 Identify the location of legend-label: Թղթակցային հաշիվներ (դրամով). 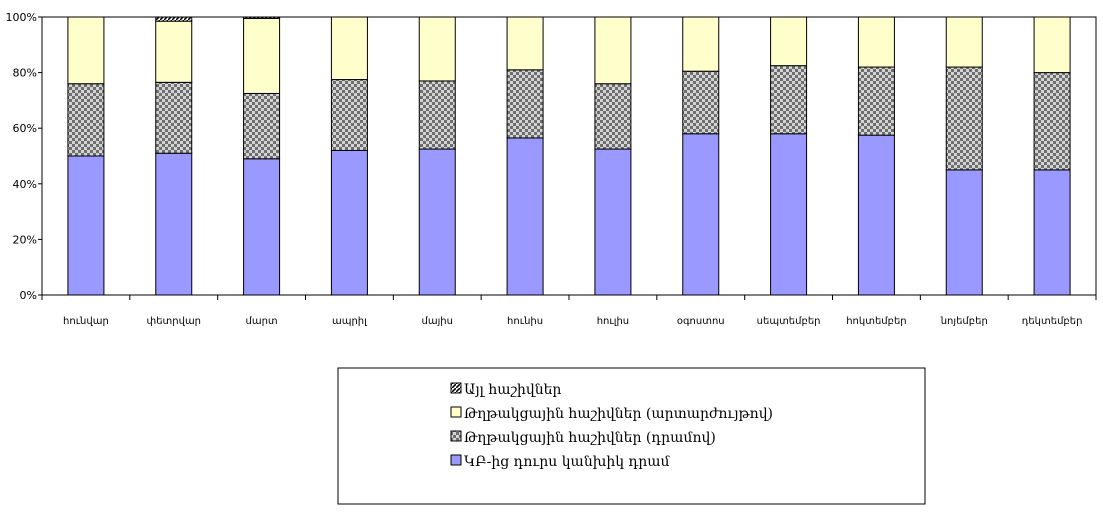
(590, 438).